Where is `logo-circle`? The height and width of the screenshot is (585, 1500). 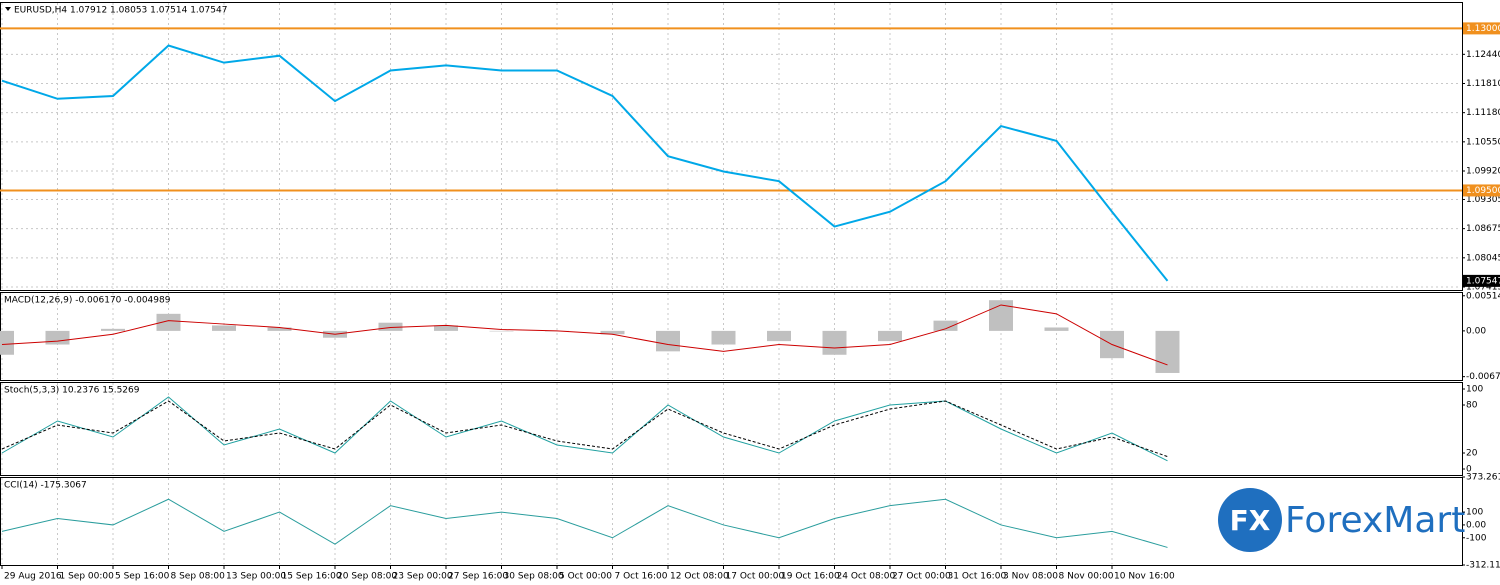 logo-circle is located at coordinates (1250, 520).